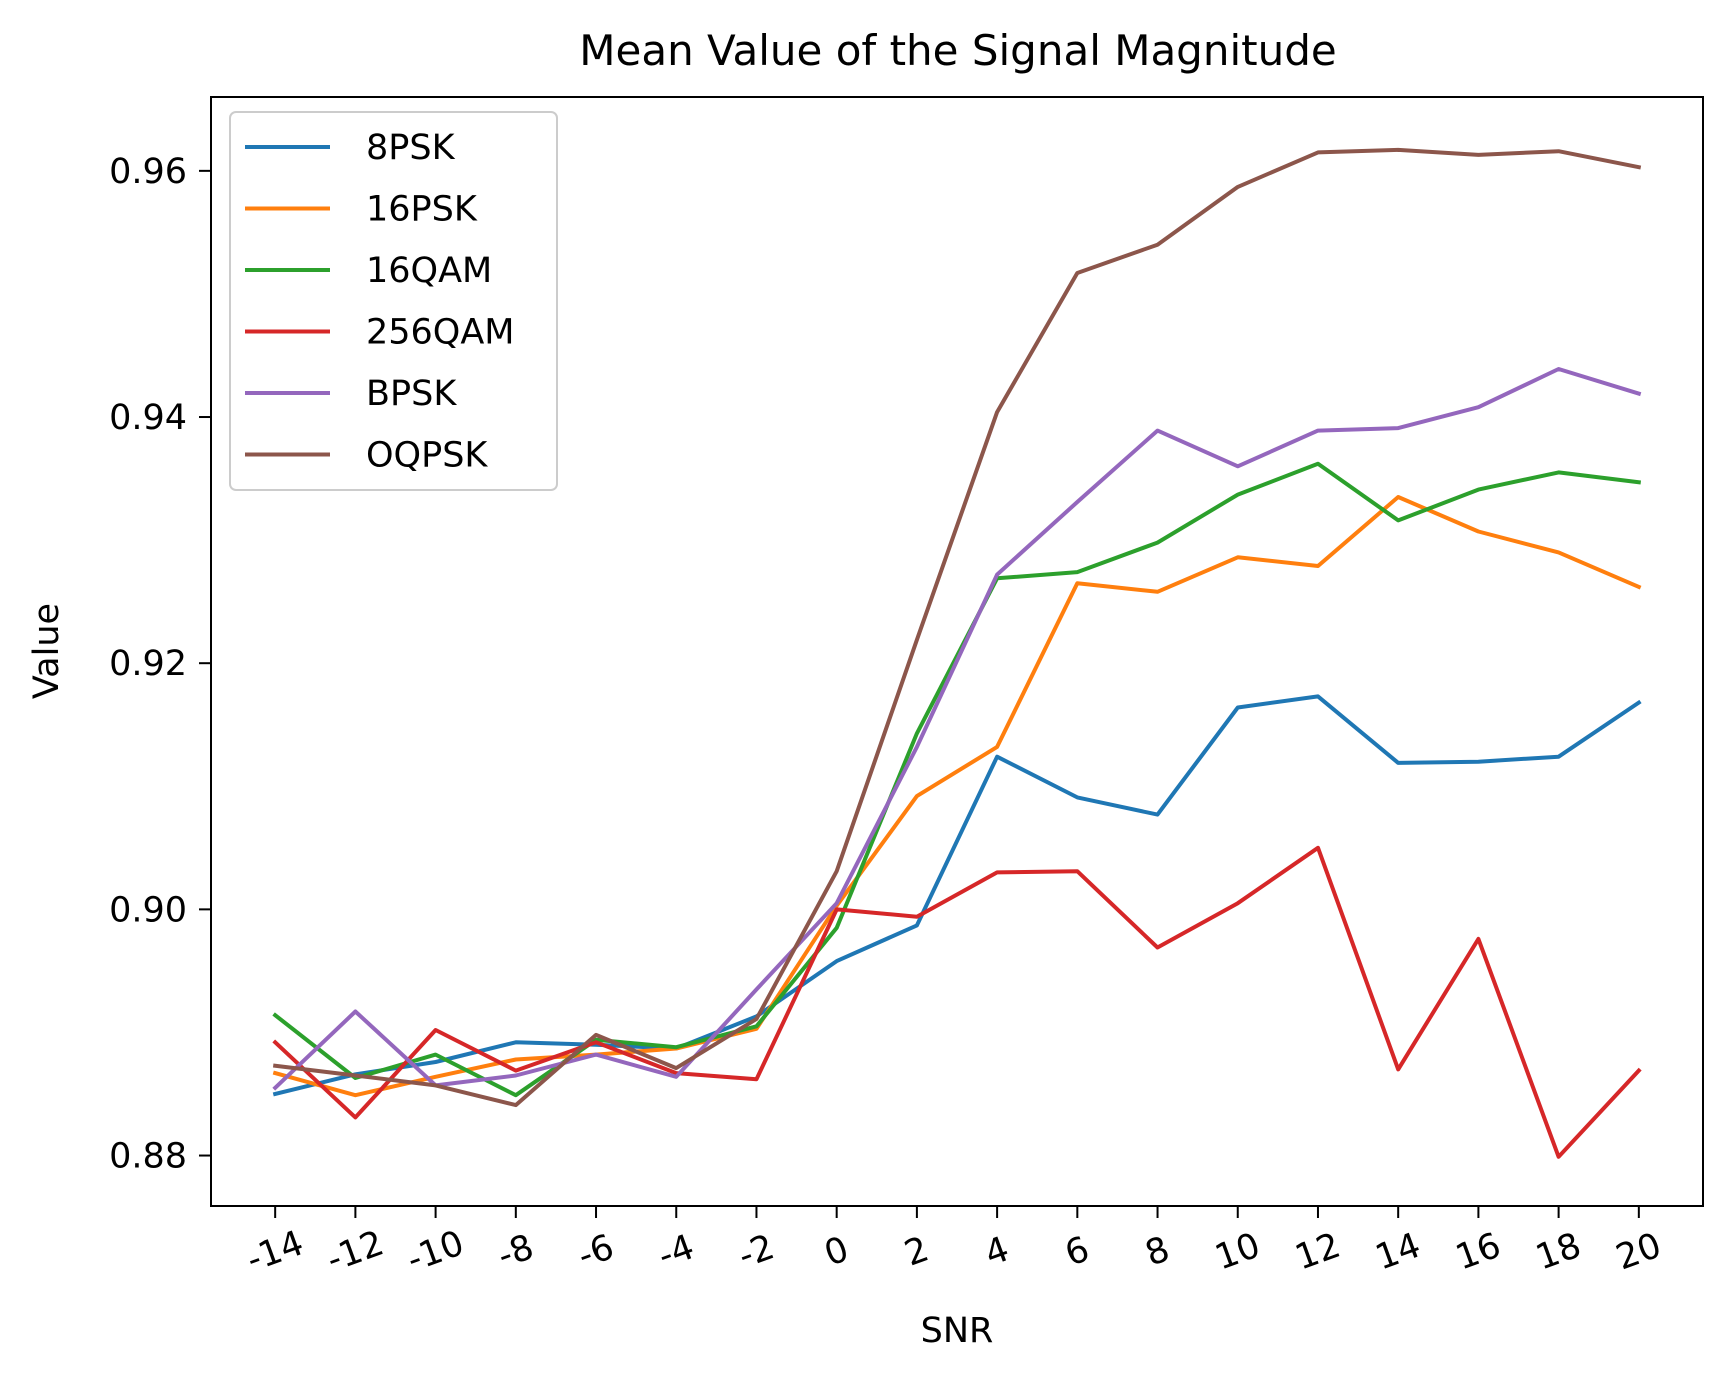  I want to click on y-tick-label: 0.90, so click(148, 910).